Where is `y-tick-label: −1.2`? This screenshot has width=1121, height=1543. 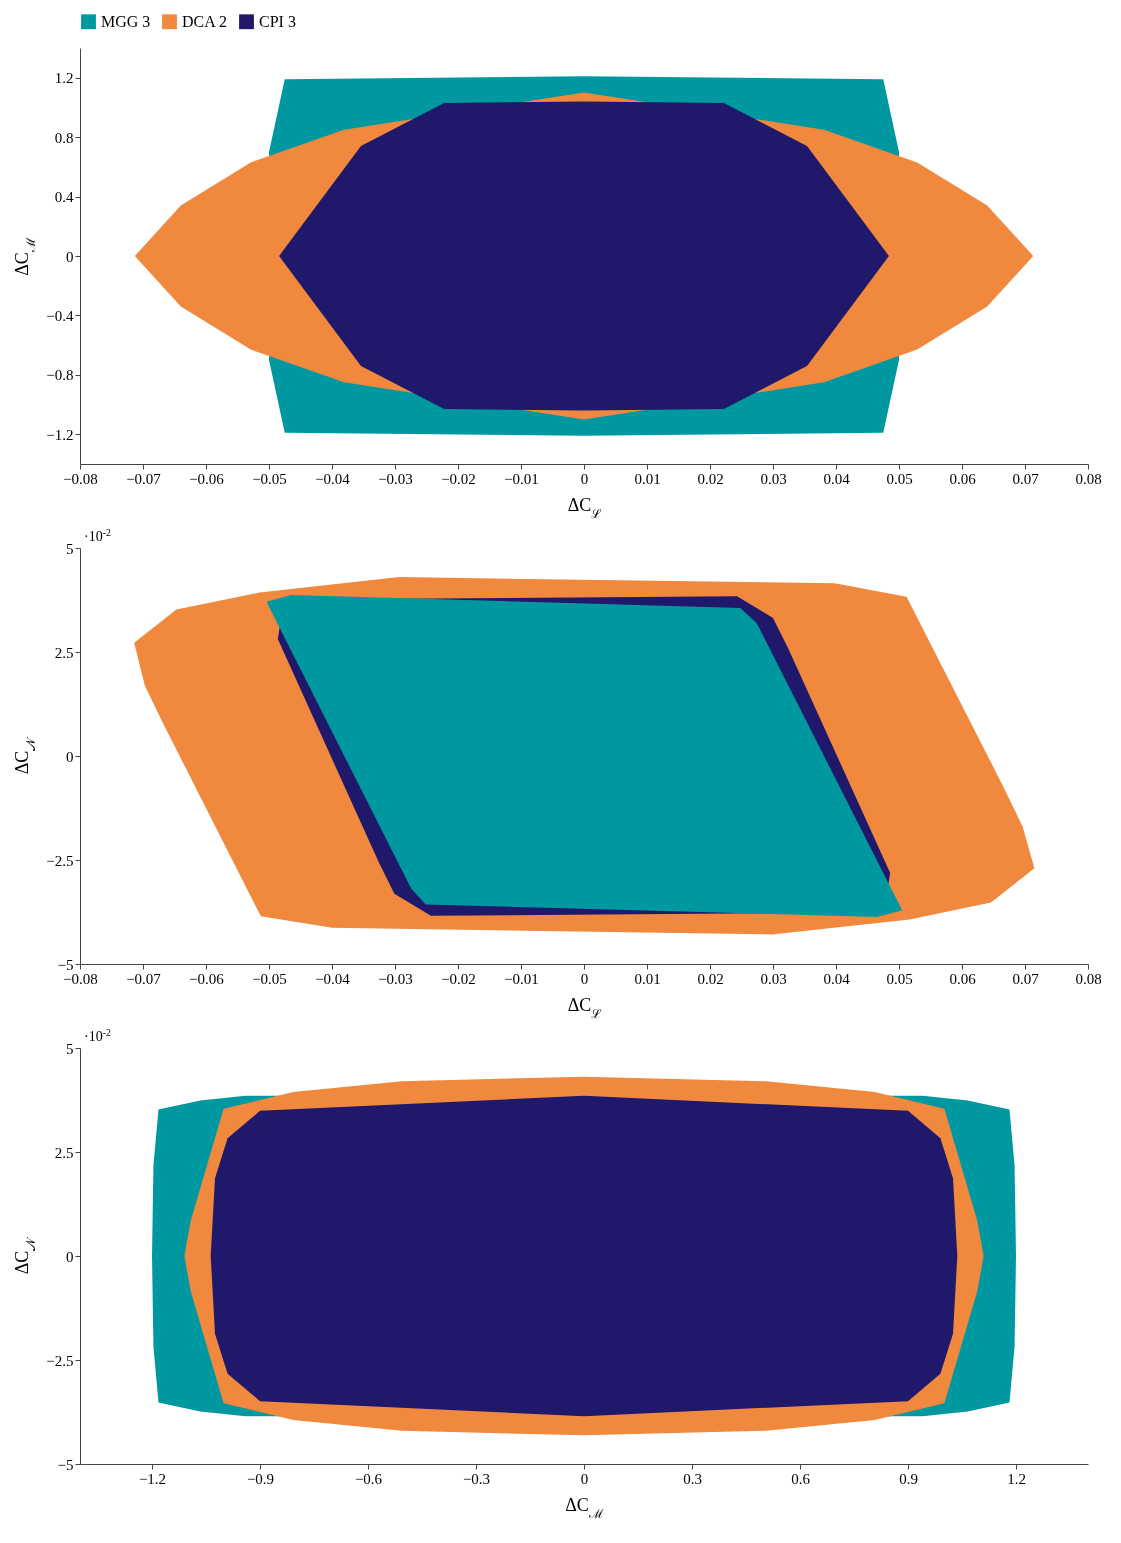
y-tick-label: −1.2 is located at coordinates (60, 434).